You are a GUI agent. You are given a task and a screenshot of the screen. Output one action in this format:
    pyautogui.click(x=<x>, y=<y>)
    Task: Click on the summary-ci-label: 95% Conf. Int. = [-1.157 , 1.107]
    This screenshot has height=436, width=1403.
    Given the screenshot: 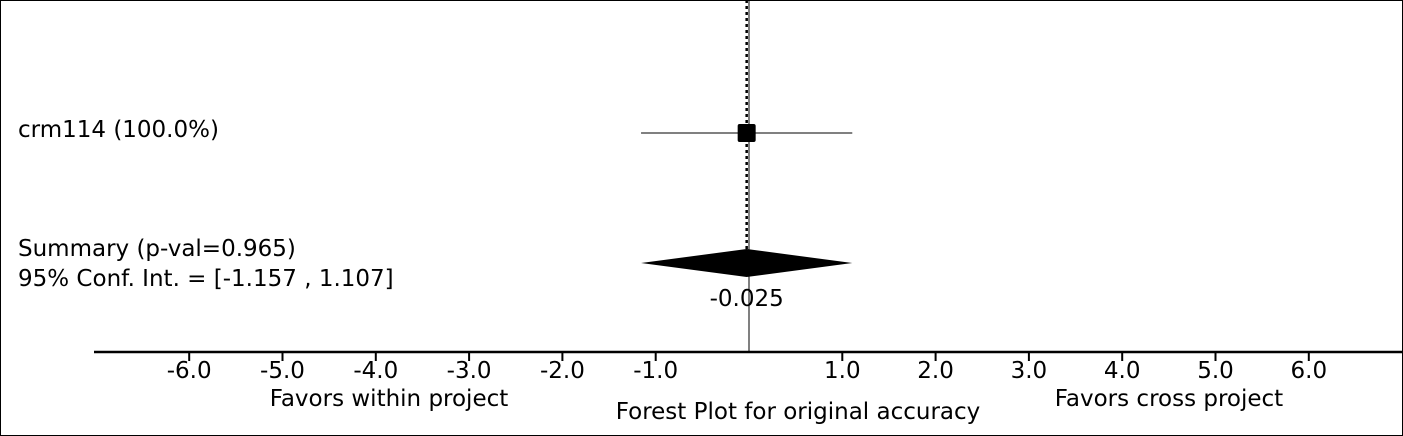 What is the action you would take?
    pyautogui.click(x=206, y=279)
    